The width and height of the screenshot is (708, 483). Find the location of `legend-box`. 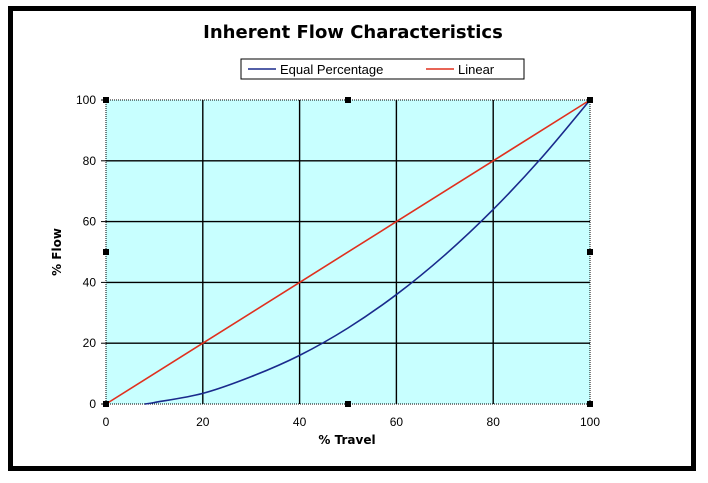

legend-box is located at coordinates (382, 69).